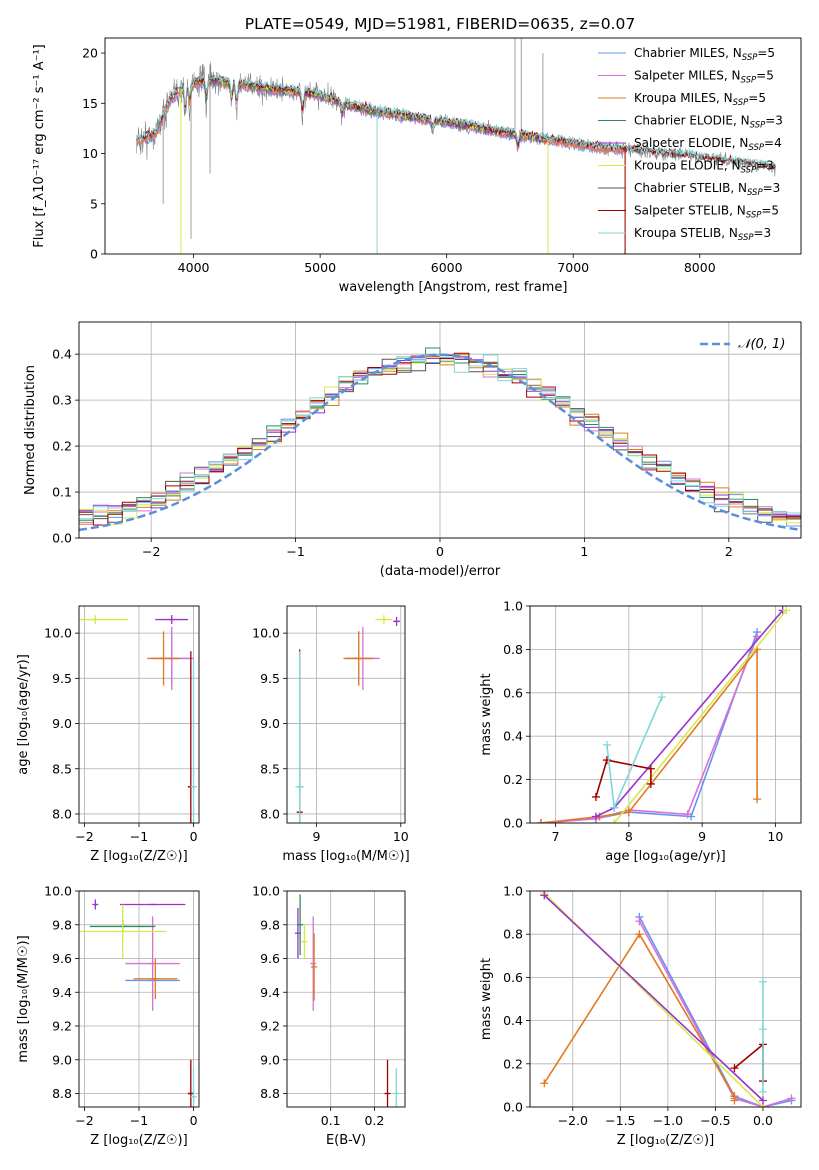 The height and width of the screenshot is (1170, 819). What do you see at coordinates (62, 958) in the screenshot?
I see `y-tick-label: 9.6` at bounding box center [62, 958].